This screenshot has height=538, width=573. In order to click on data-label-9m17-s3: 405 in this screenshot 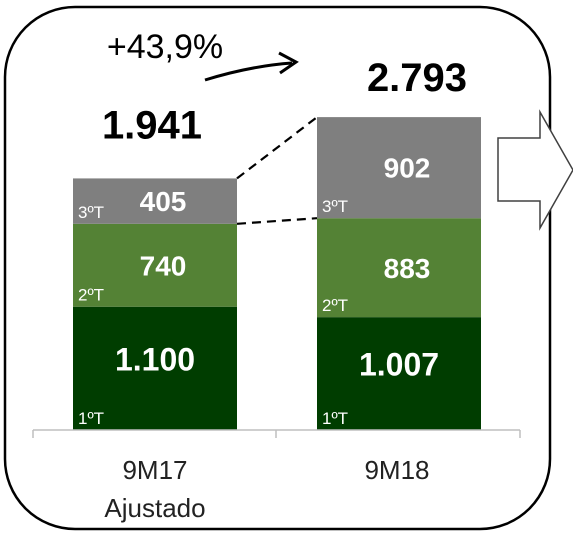, I will do `click(163, 201)`.